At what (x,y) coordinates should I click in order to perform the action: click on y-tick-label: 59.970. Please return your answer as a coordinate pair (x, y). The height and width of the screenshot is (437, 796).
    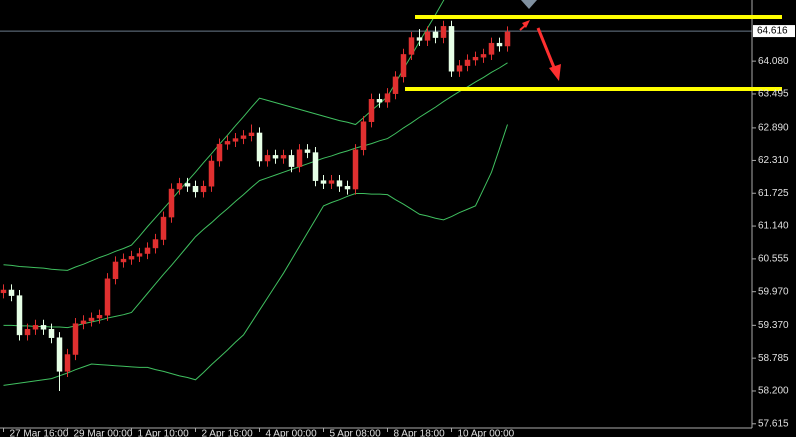
    Looking at the image, I should click on (773, 291).